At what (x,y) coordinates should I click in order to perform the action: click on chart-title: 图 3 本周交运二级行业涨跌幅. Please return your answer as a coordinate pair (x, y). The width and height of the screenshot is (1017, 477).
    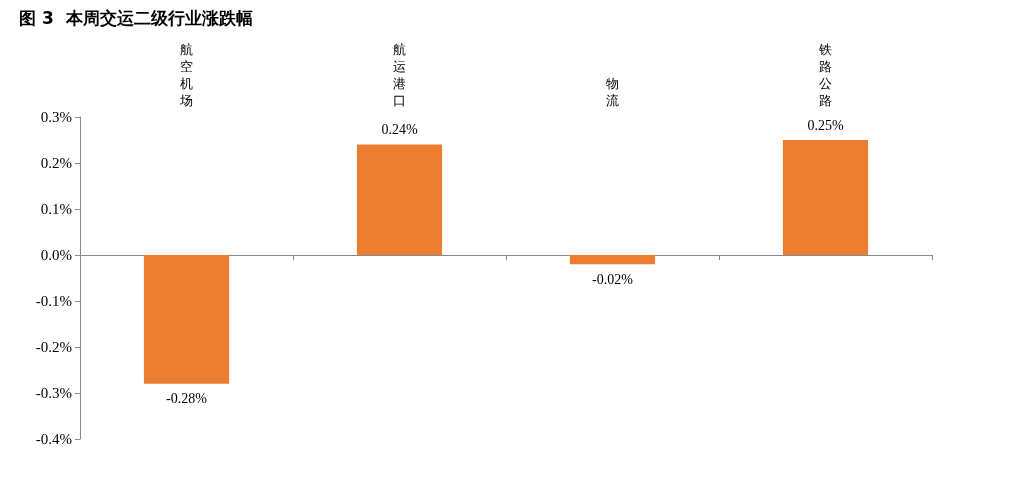
    Looking at the image, I should click on (136, 17).